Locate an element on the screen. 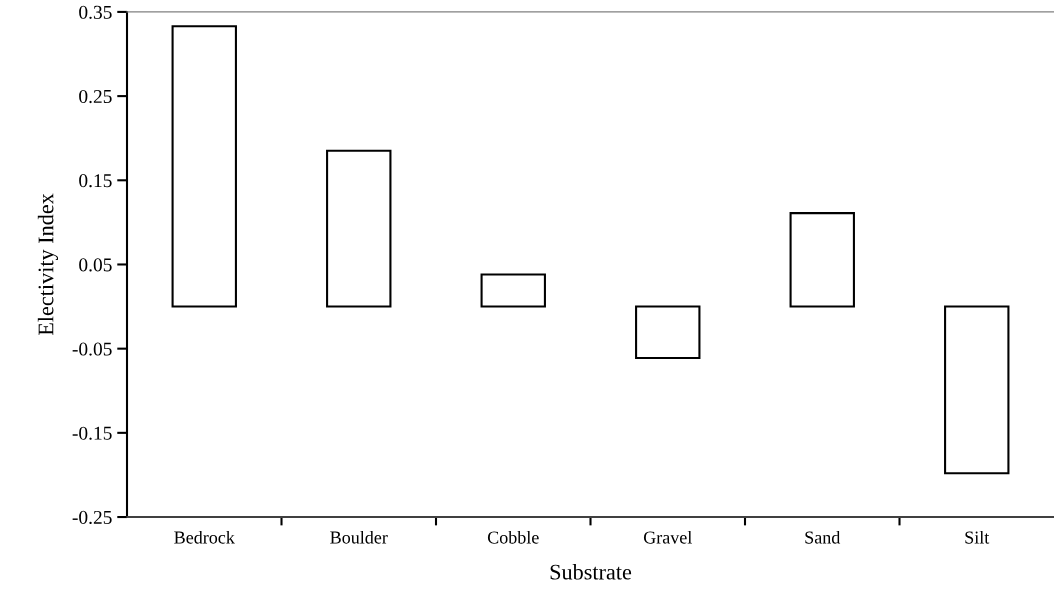 This screenshot has height=596, width=1054. y-tick-label: 0.25 is located at coordinates (95, 96).